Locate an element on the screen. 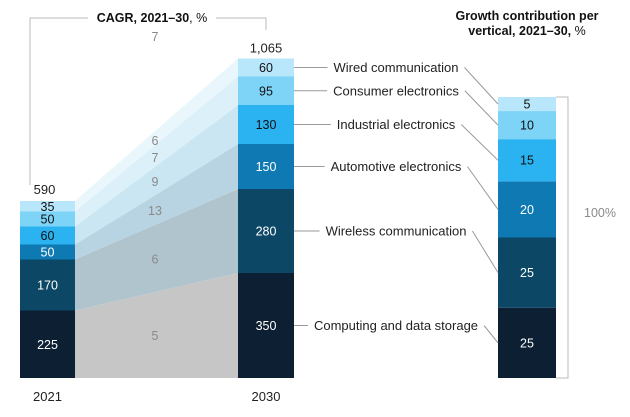 The image size is (630, 417). connector-right-computing-and-data-storage is located at coordinates (491, 334).